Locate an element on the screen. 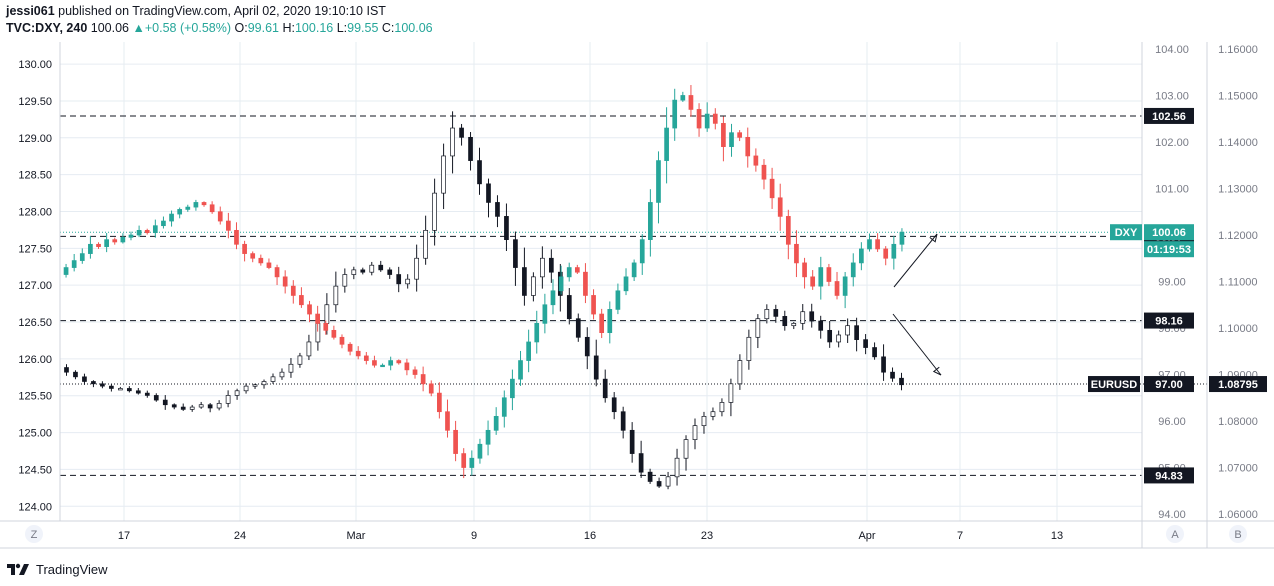 The height and width of the screenshot is (586, 1274). eurusd-series-label-bg is located at coordinates (1114, 384).